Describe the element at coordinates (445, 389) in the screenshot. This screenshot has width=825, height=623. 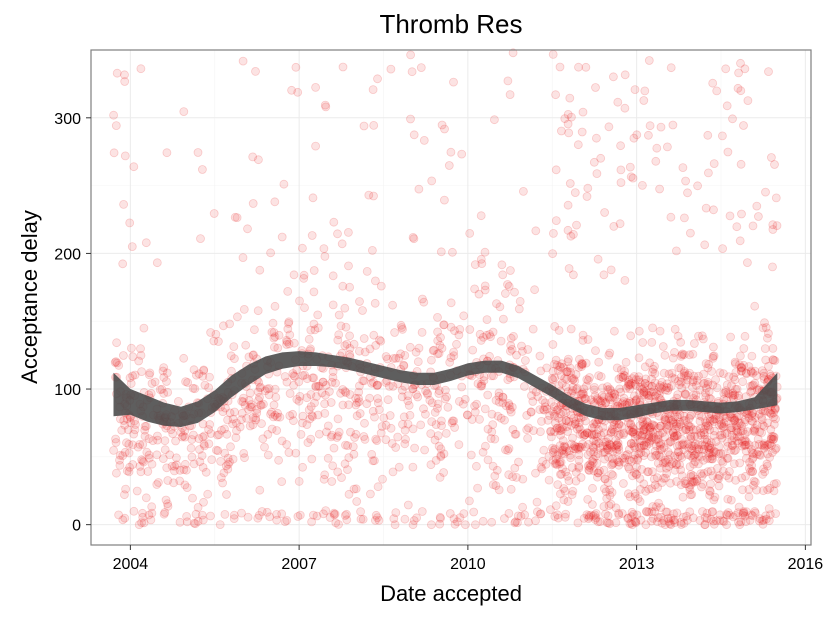
I see `smooth-confidence-band` at that location.